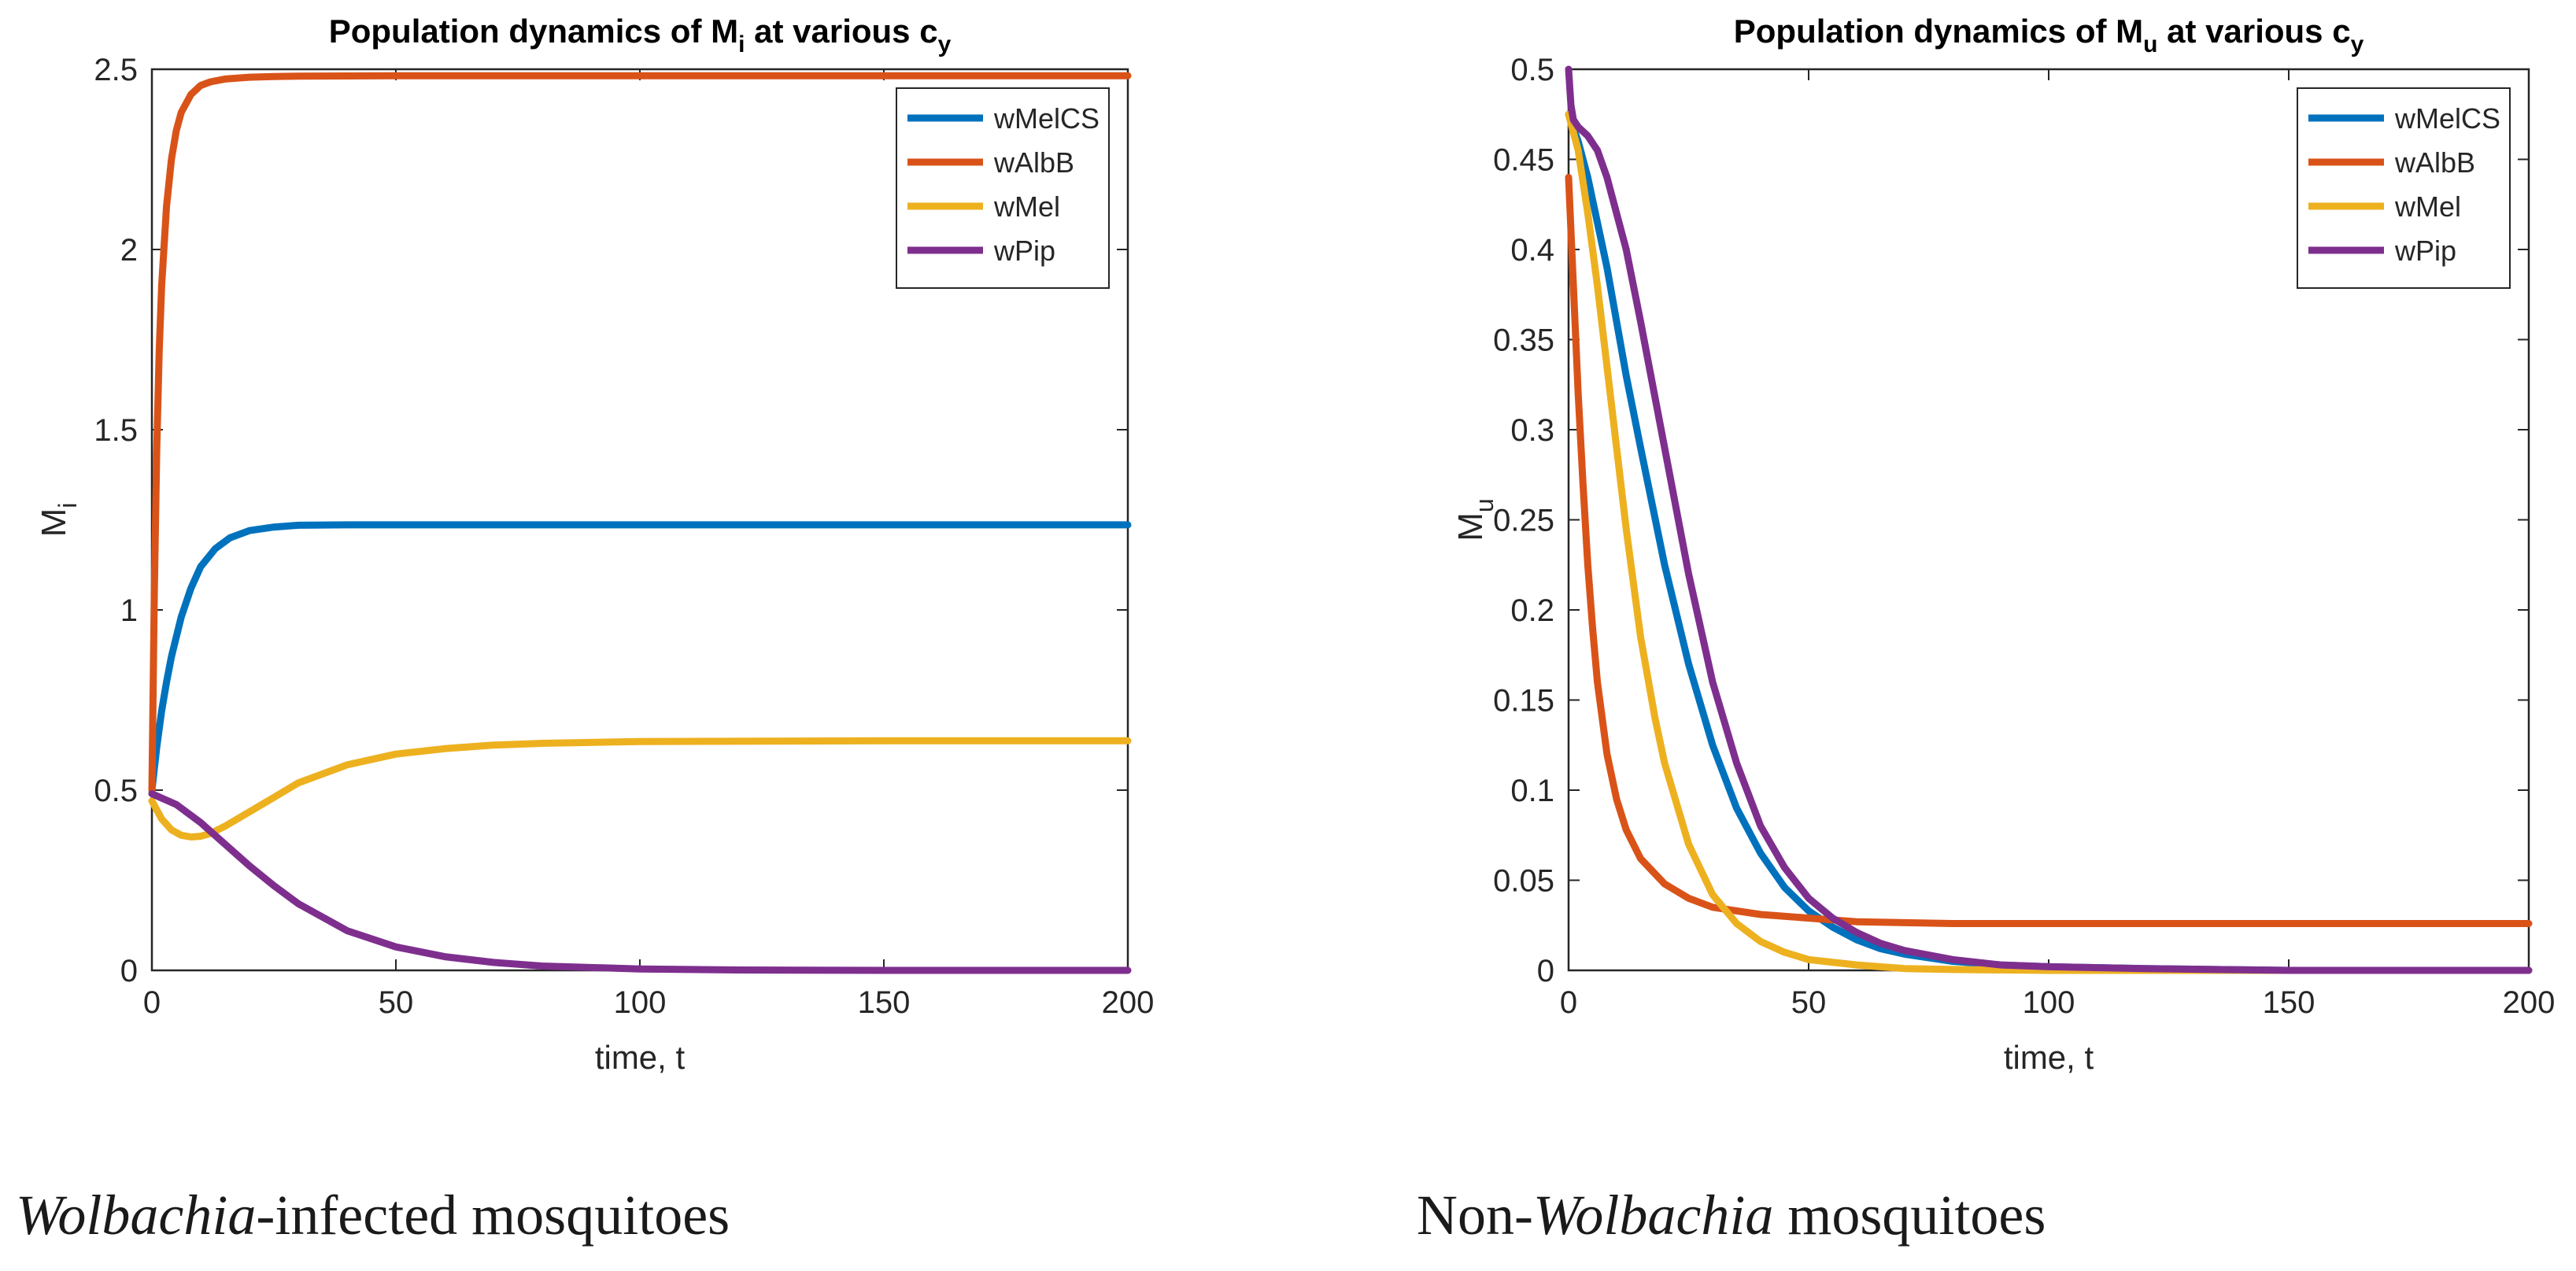 Image resolution: width=2576 pixels, height=1271 pixels. What do you see at coordinates (1910, 1215) in the screenshot?
I see `caption-right-rest: mosquitoes` at bounding box center [1910, 1215].